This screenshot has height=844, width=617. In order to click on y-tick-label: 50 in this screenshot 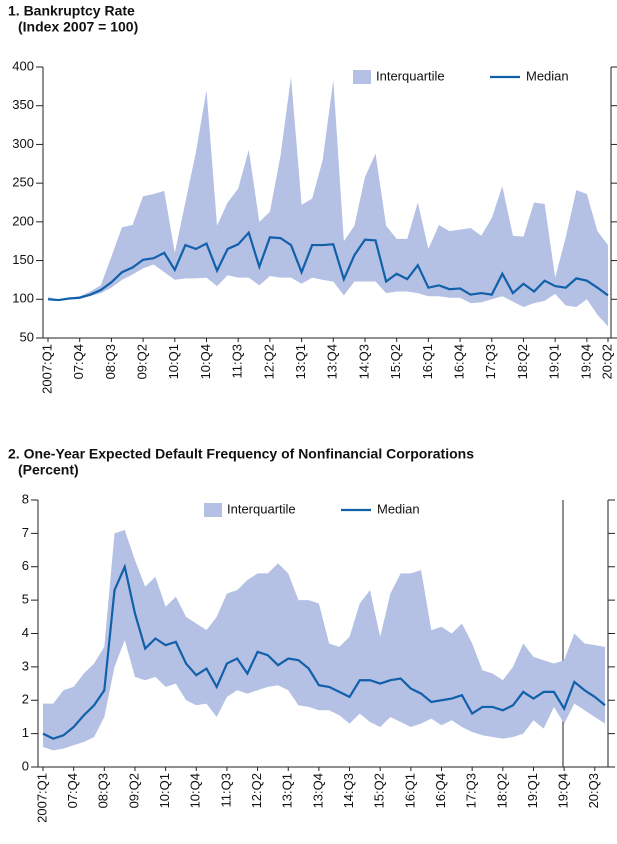, I will do `click(27, 336)`.